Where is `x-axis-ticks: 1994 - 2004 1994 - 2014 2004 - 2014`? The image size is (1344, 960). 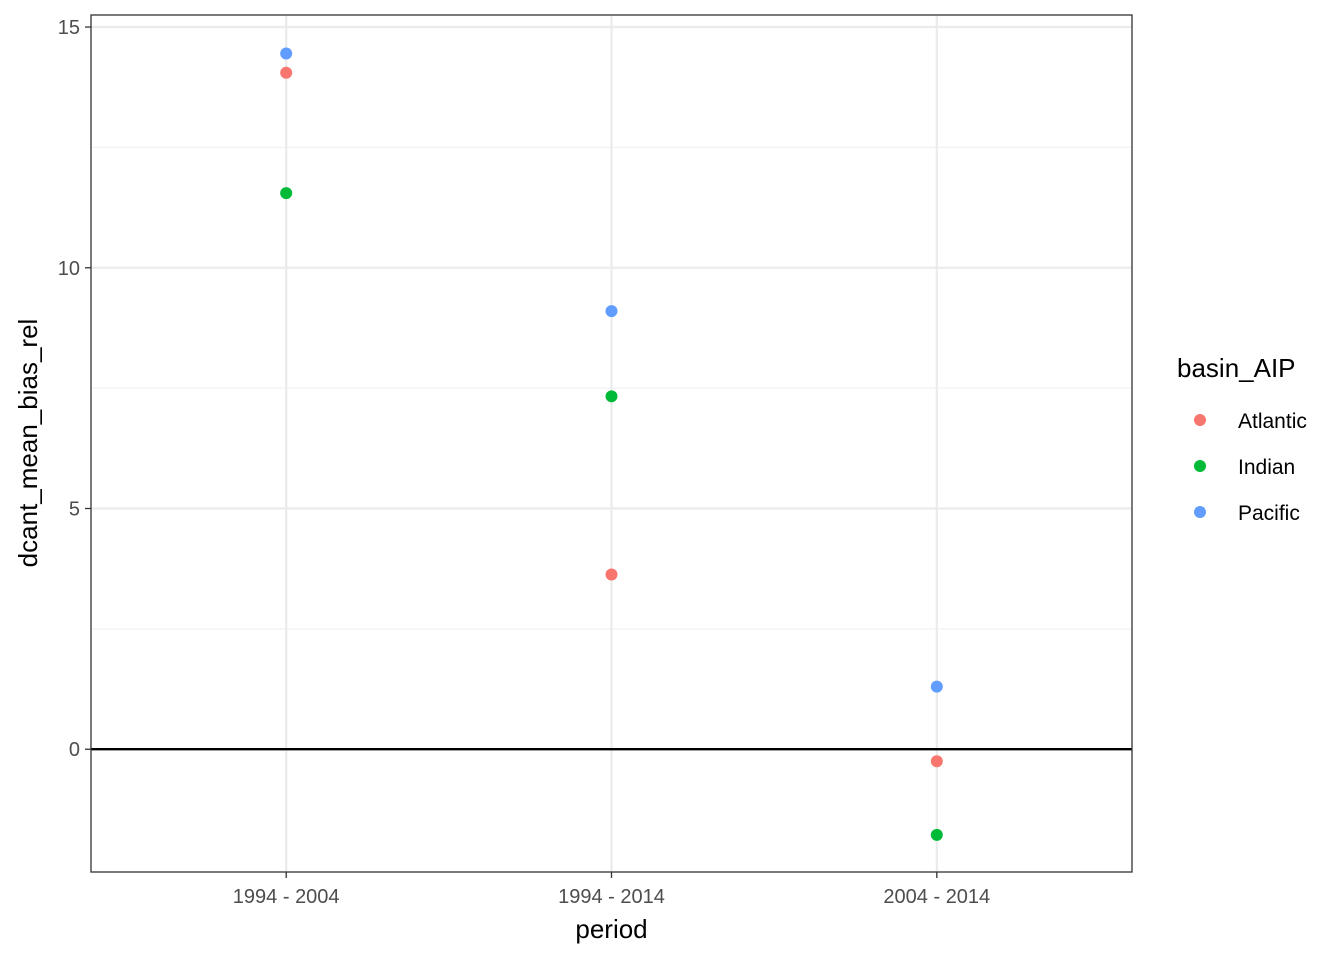 x-axis-ticks: 1994 - 2004 1994 - 2014 2004 - 2014 is located at coordinates (611, 890).